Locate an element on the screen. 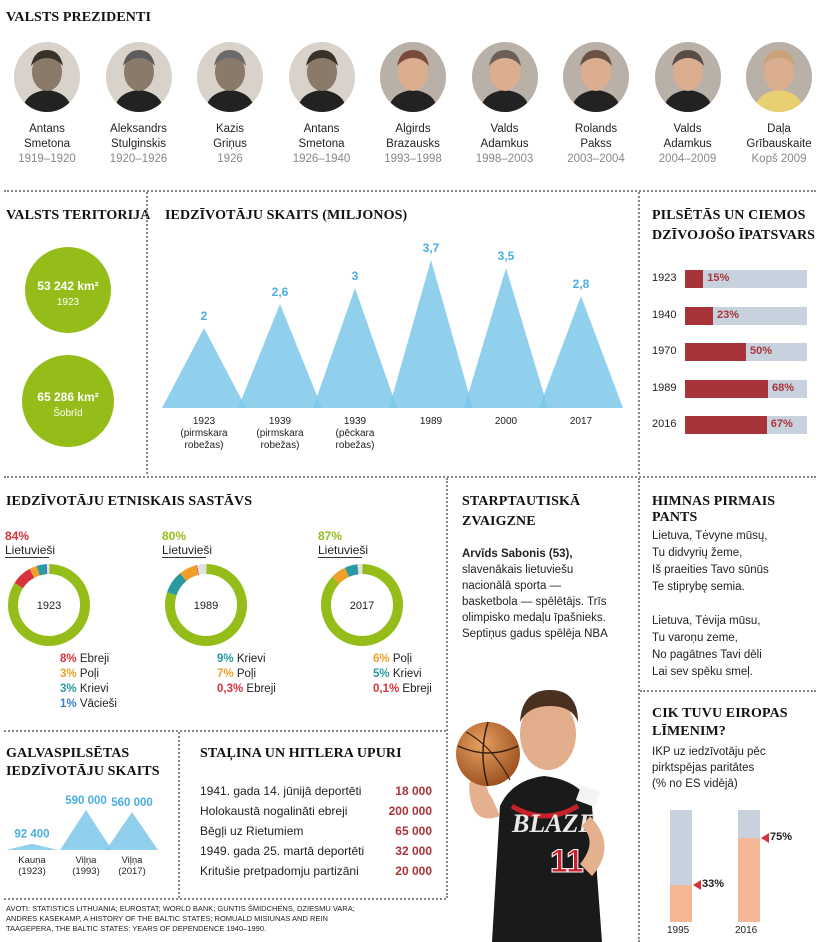  urban-bar-track: 50% is located at coordinates (746, 352).